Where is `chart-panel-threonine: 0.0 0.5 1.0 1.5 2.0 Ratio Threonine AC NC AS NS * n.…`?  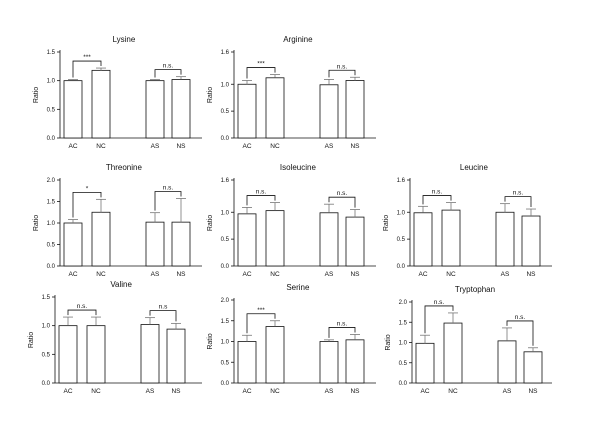
chart-panel-threonine: 0.0 0.5 1.0 1.5 2.0 Ratio Threonine AC NC AS NS * n.… is located at coordinates (117, 220).